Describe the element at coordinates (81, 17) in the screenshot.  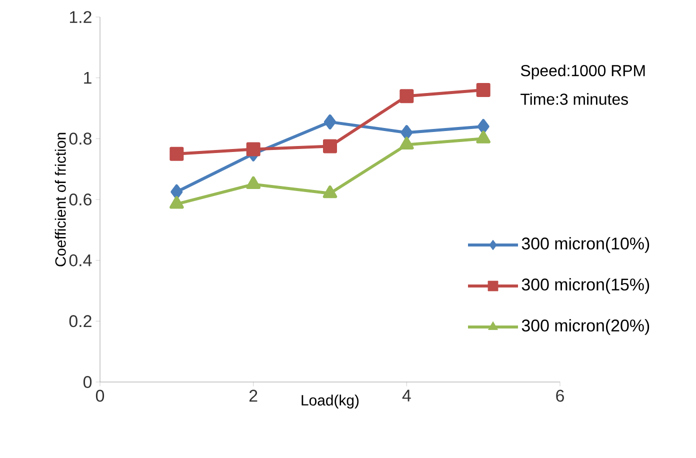
I see `y-tick-label: 1.2` at that location.